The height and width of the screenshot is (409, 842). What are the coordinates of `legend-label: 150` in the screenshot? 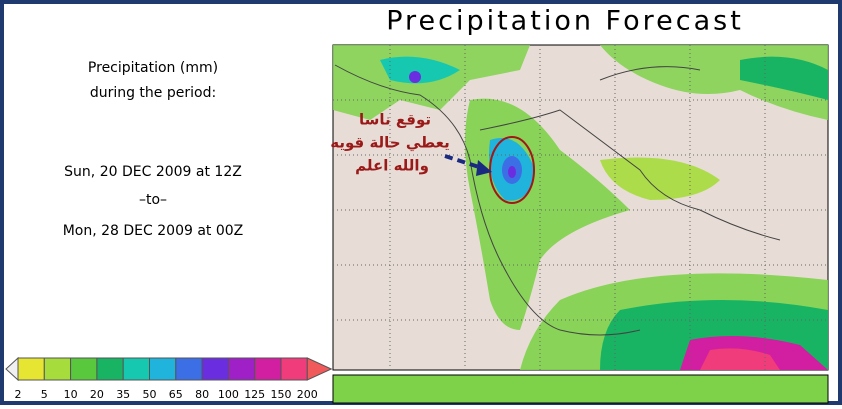 It's located at (281, 394).